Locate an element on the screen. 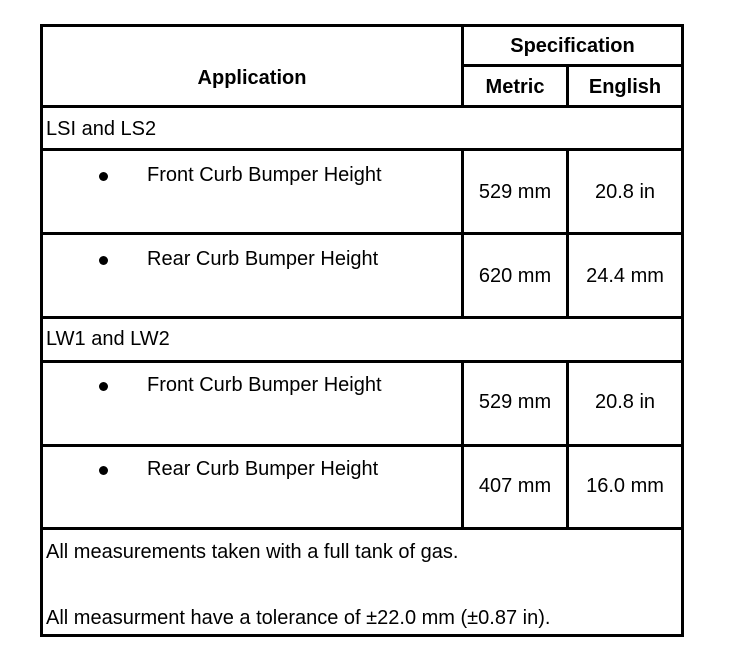  group-label: LW1 and LW2 is located at coordinates (108, 339).